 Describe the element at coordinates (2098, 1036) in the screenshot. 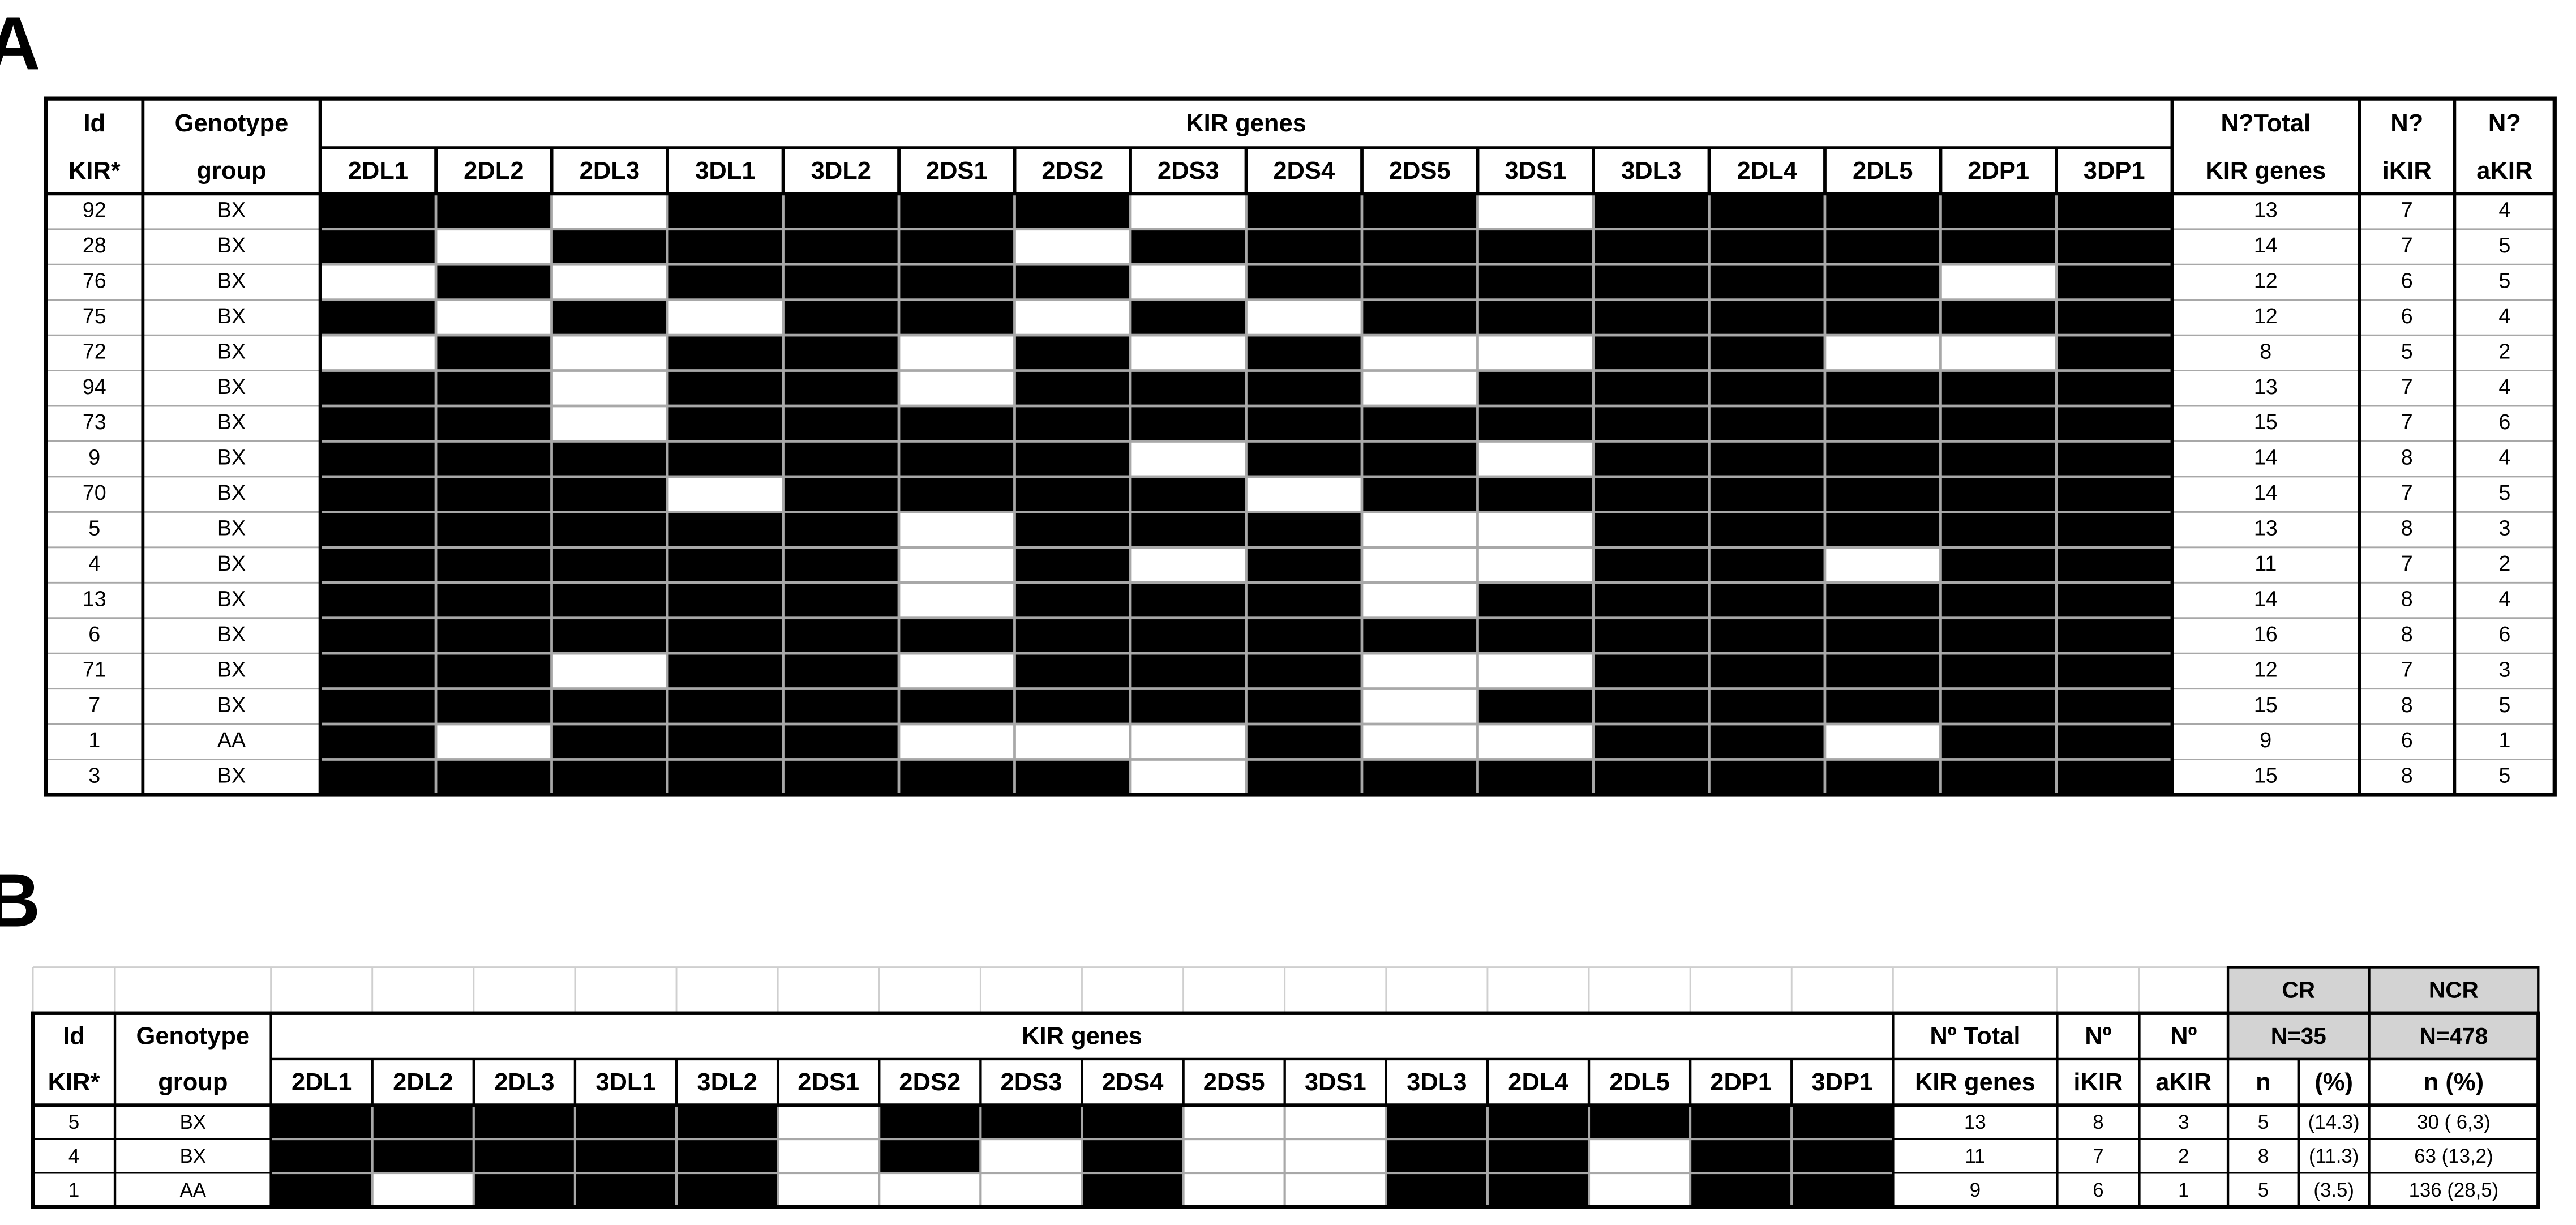

I see `header-text: Nº` at that location.